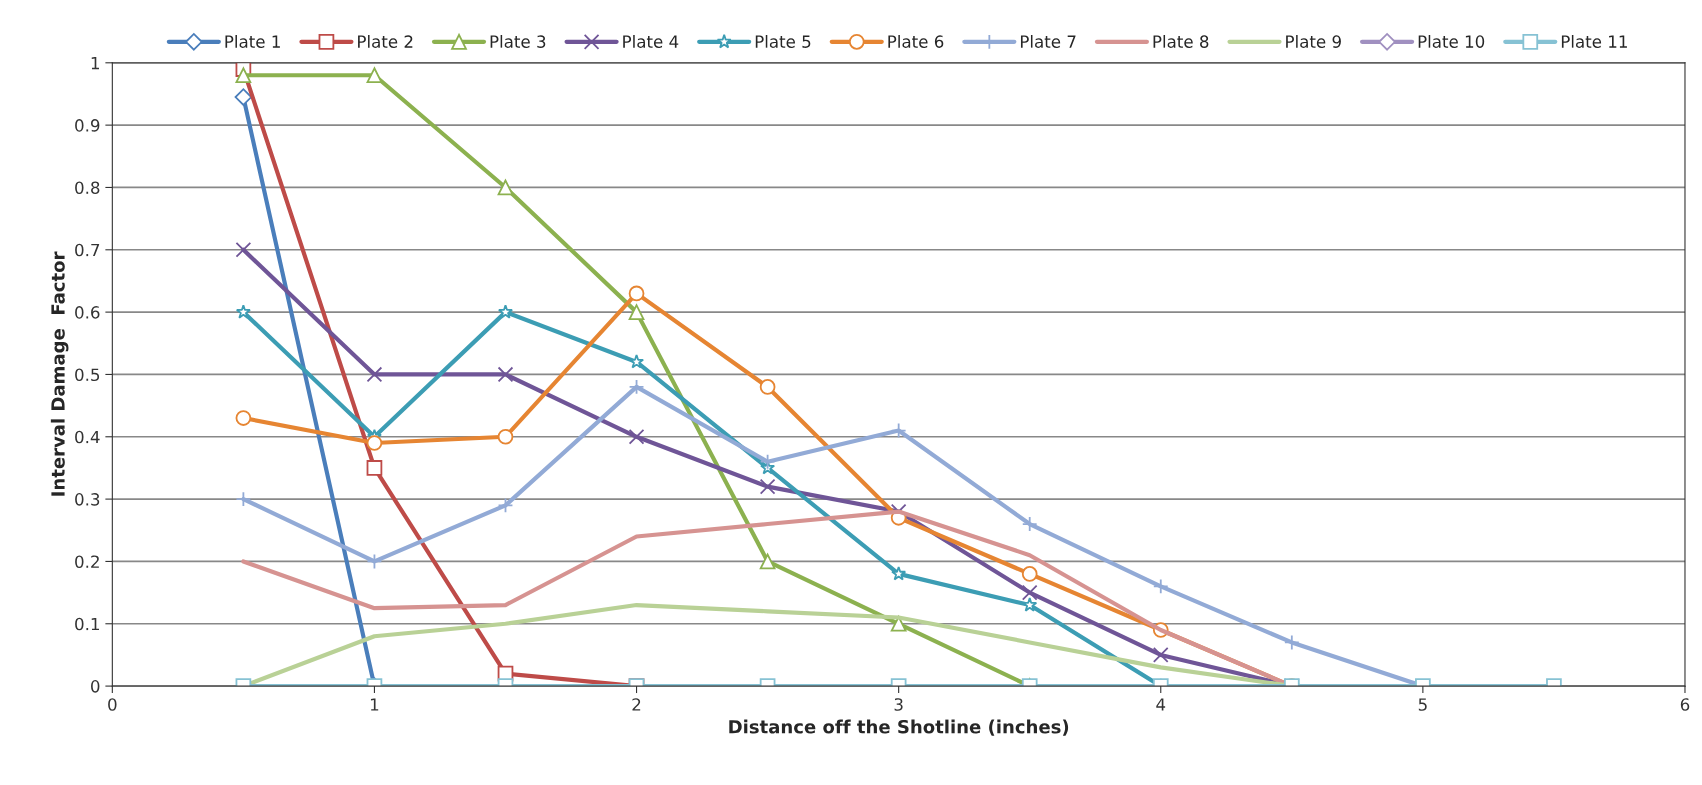 The image size is (1702, 785). What do you see at coordinates (87, 437) in the screenshot?
I see `y-tick-label: 0.4` at bounding box center [87, 437].